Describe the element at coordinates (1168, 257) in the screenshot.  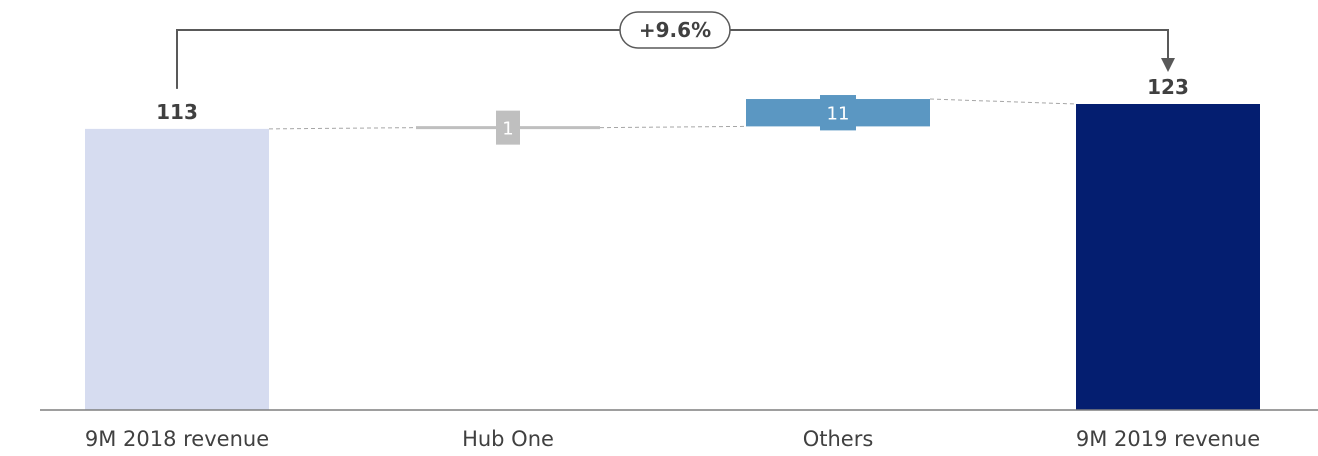
I see `bar-9m-2019-revenue` at that location.